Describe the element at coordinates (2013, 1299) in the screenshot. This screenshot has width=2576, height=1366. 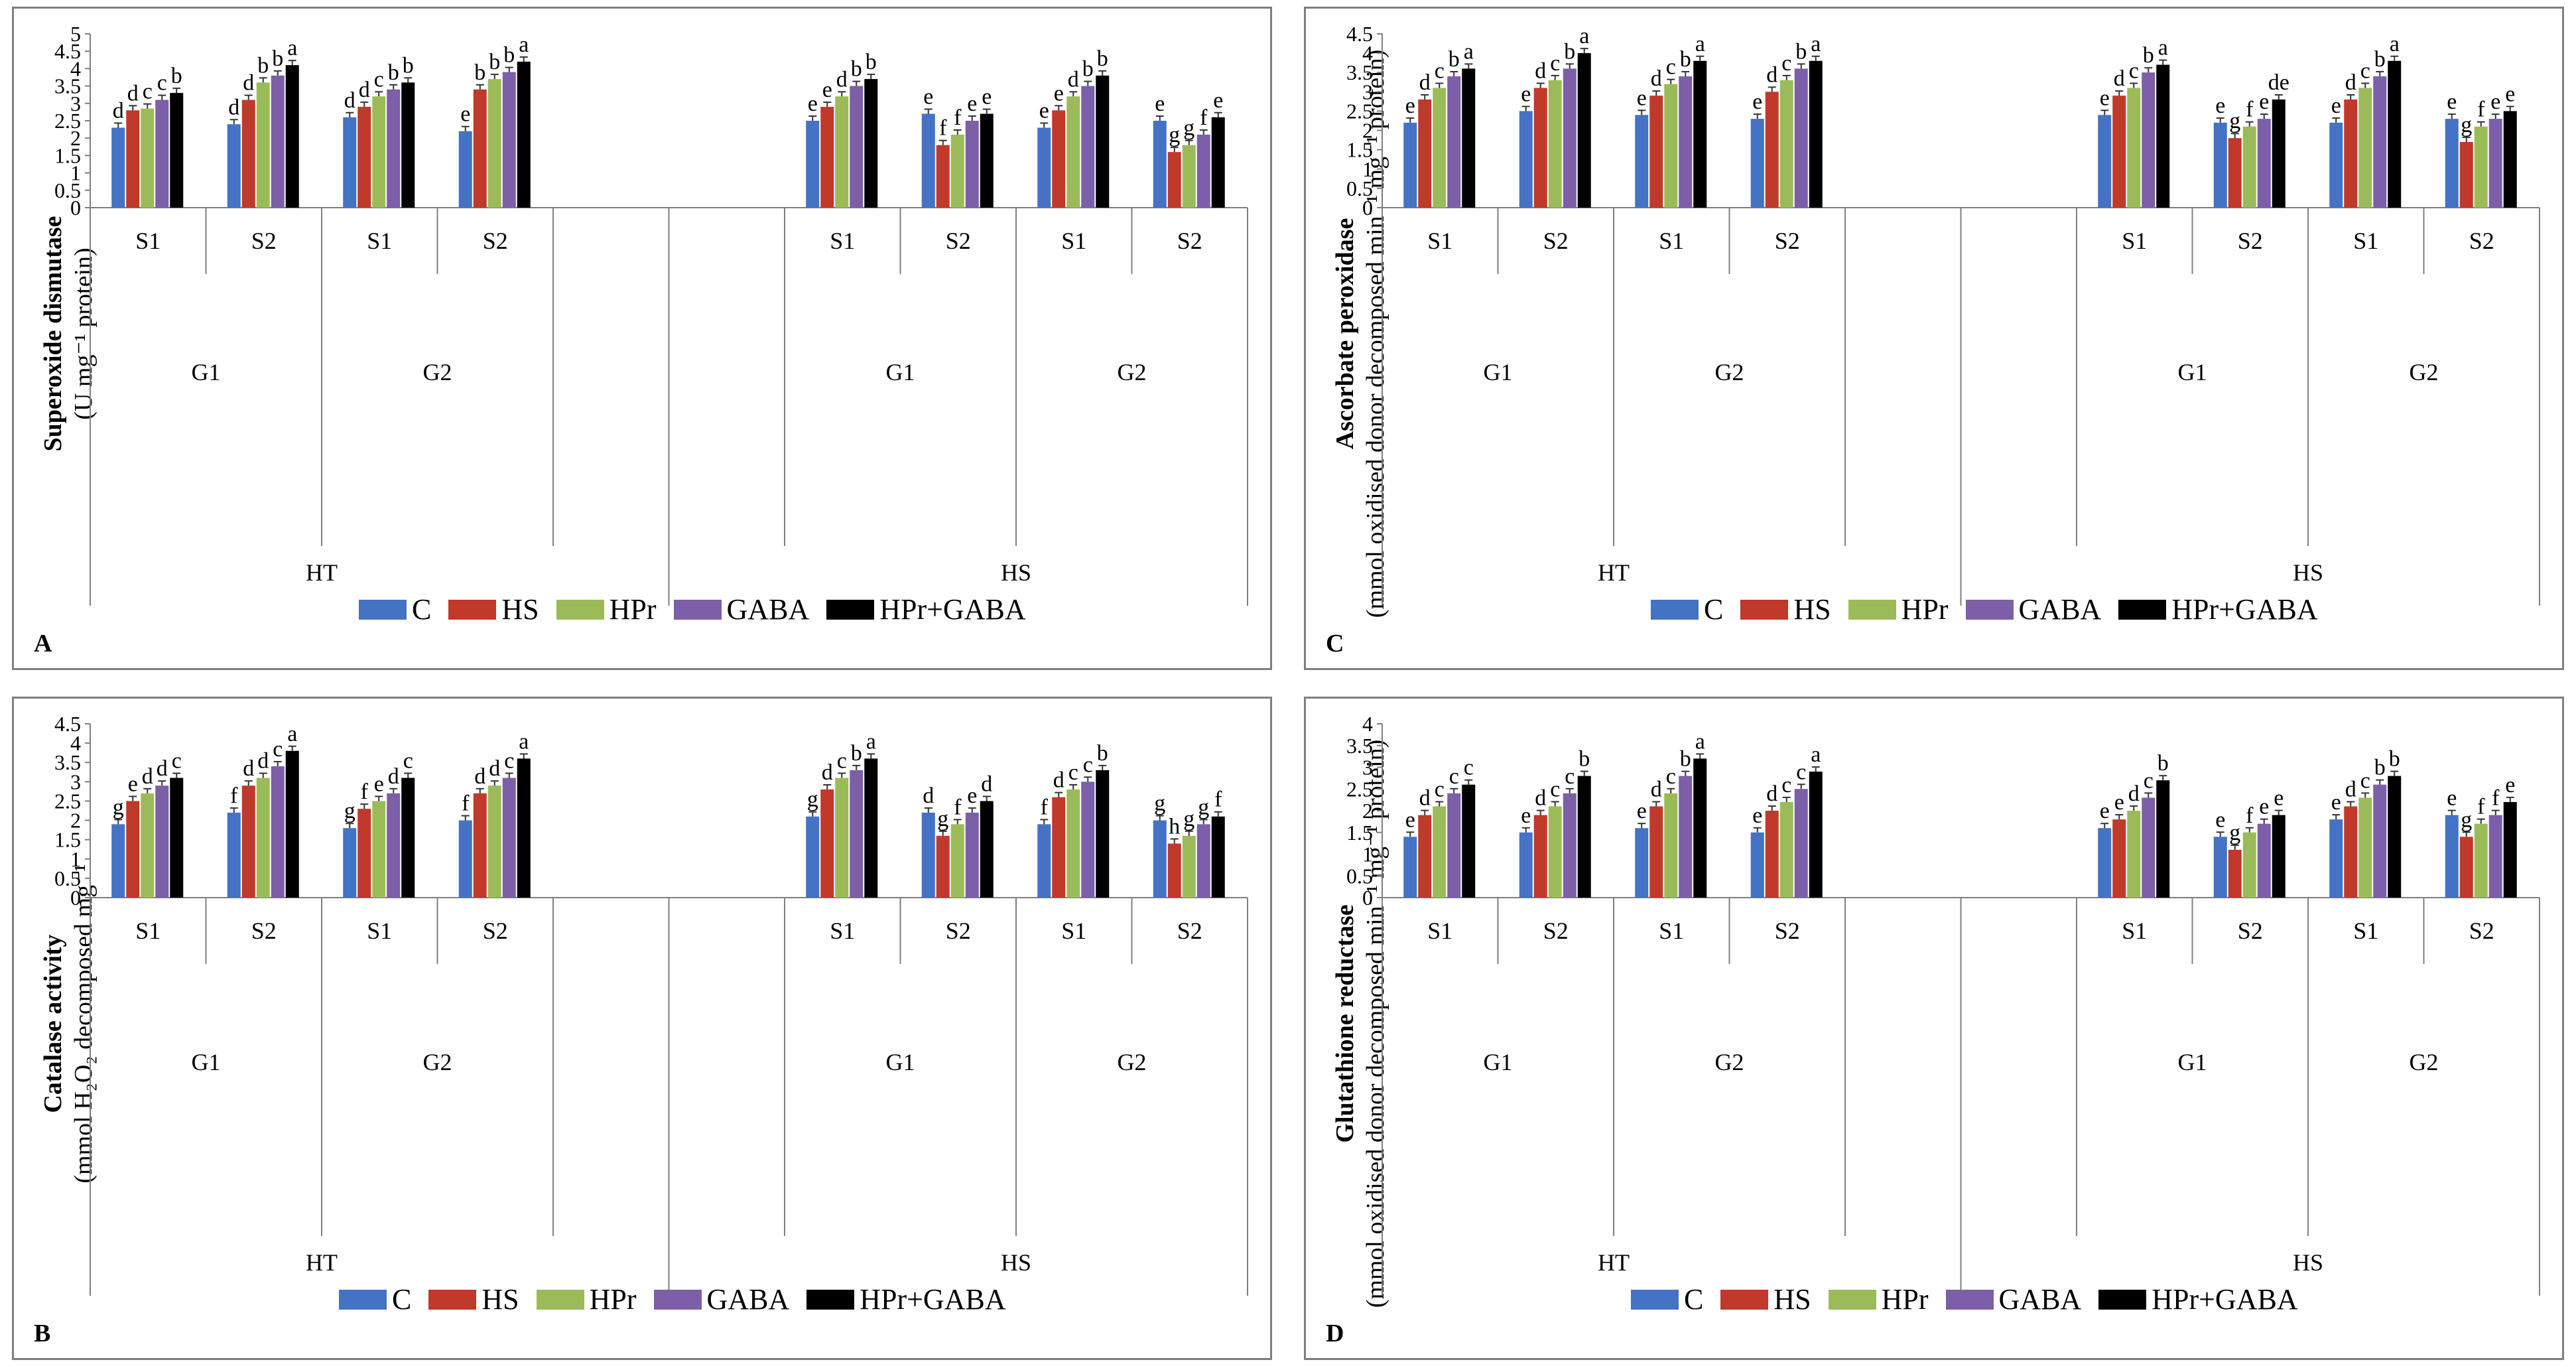
I see `legend-item: GABA` at that location.